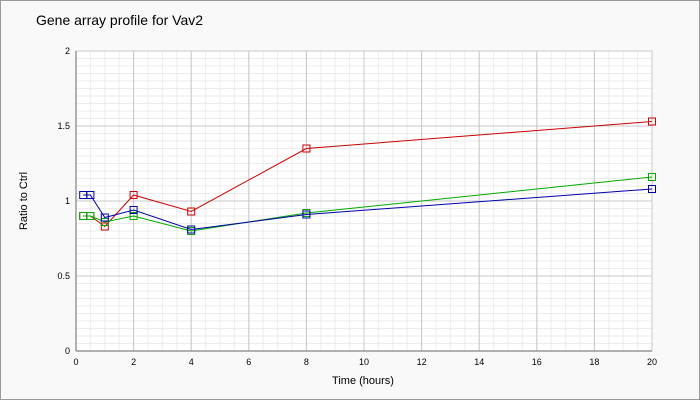 The width and height of the screenshot is (700, 400). I want to click on y-tick-label: 2, so click(67, 51).